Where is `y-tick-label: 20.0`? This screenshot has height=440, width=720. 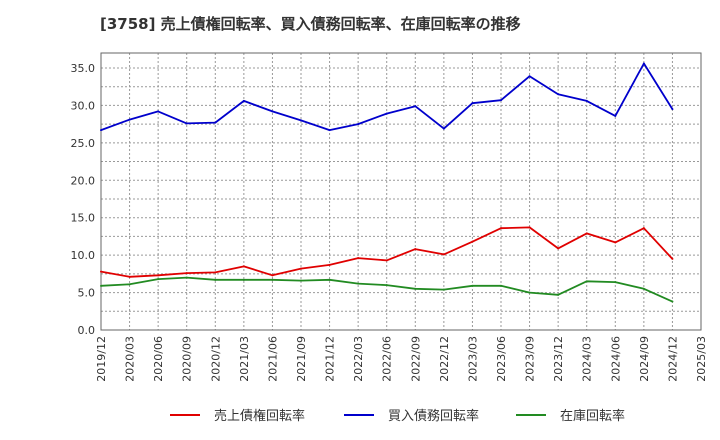 y-tick-label: 20.0 is located at coordinates (83, 180).